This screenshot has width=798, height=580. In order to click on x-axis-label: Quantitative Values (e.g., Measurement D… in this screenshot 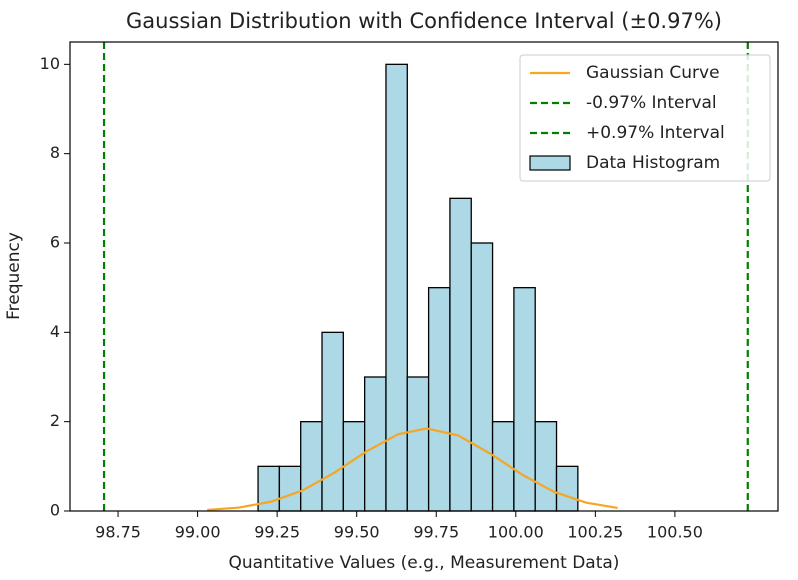, I will do `click(424, 563)`.